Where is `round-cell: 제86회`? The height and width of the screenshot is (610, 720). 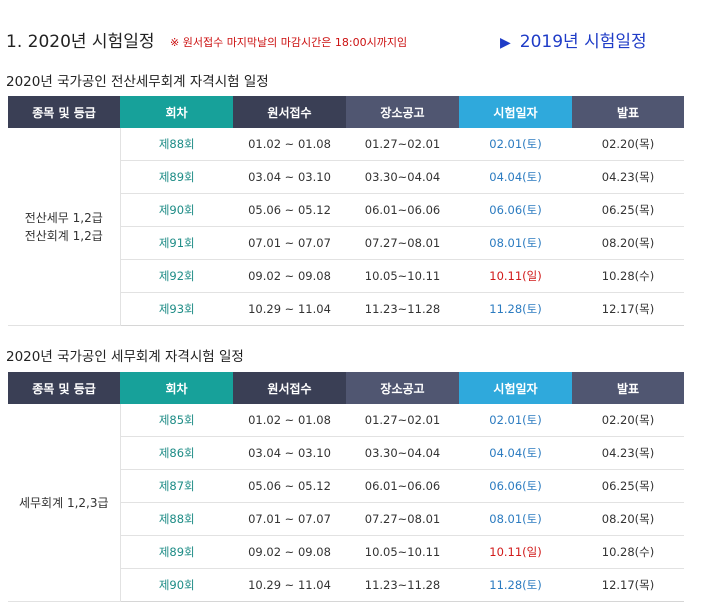
round-cell: 제86회 is located at coordinates (176, 453).